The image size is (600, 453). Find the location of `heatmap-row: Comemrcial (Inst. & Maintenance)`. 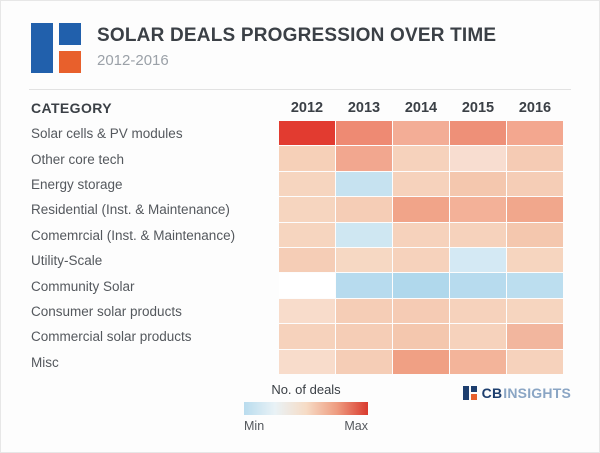

heatmap-row: Comemrcial (Inst. & Maintenance) is located at coordinates (301, 235).